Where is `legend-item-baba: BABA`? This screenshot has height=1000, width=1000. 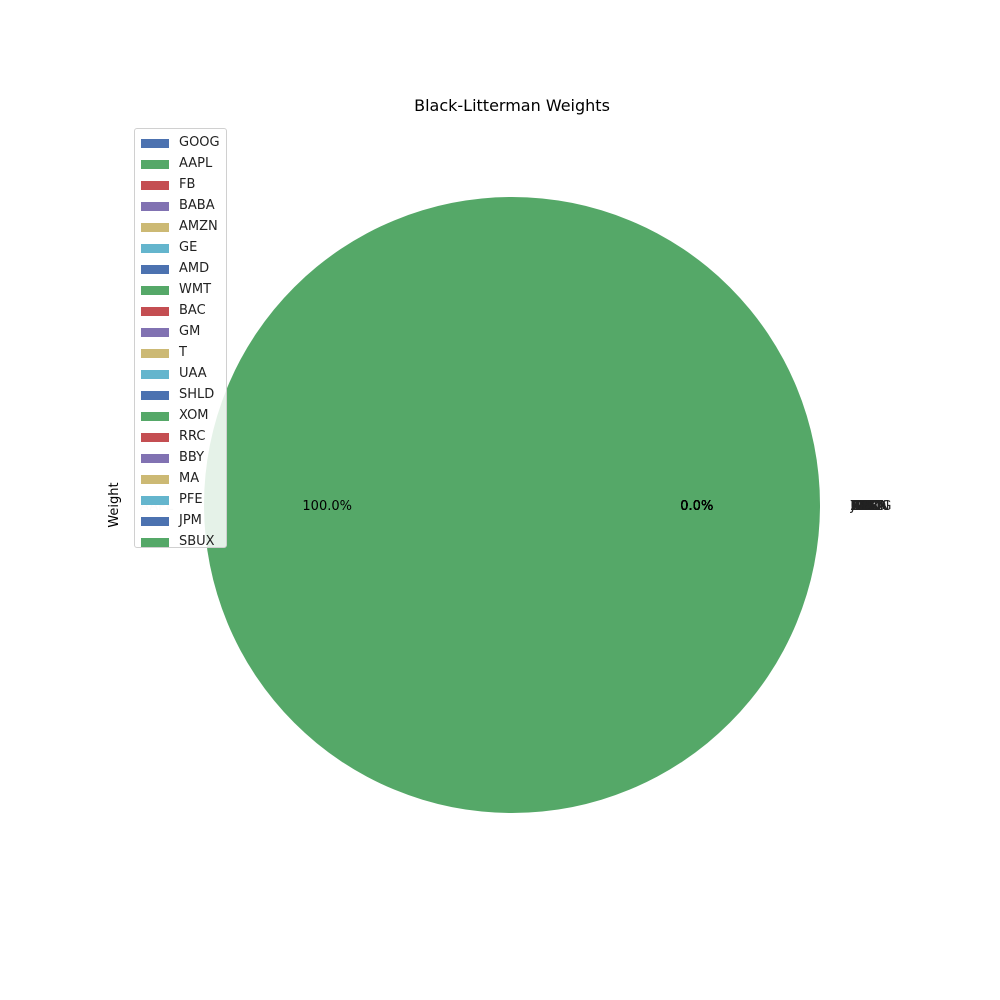 legend-item-baba: BABA is located at coordinates (180, 206).